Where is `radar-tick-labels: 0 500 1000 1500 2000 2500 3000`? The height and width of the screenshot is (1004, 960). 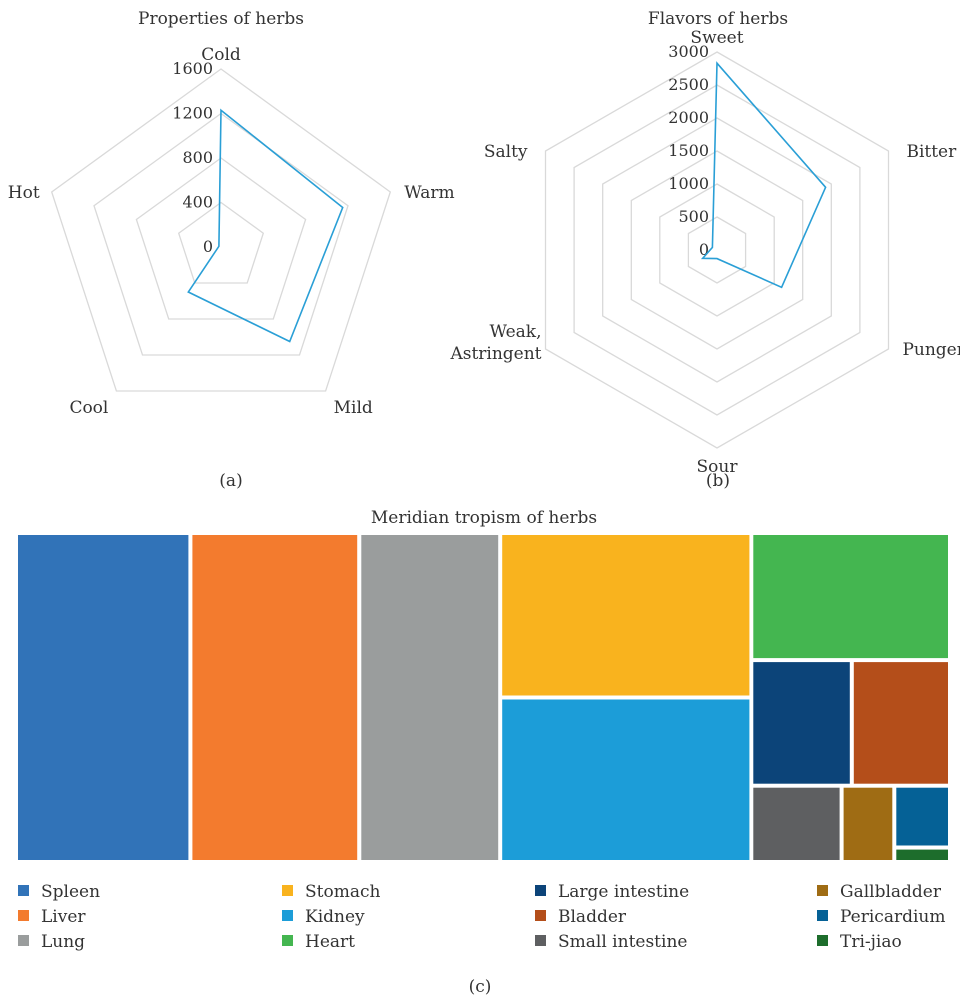
radar-tick-labels: 0 500 1000 1500 2000 2500 3000 is located at coordinates (688, 150).